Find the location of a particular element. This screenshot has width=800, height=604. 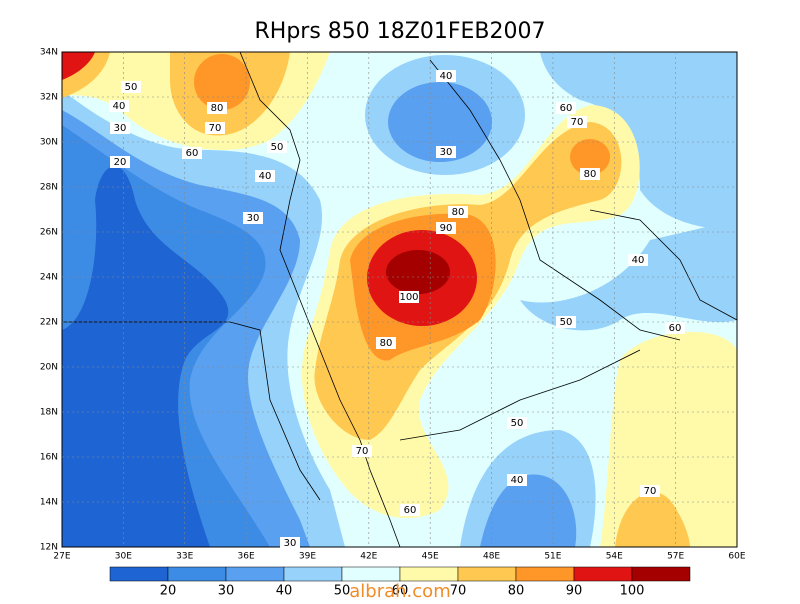

y-tick-label: 16N is located at coordinates (49, 458).